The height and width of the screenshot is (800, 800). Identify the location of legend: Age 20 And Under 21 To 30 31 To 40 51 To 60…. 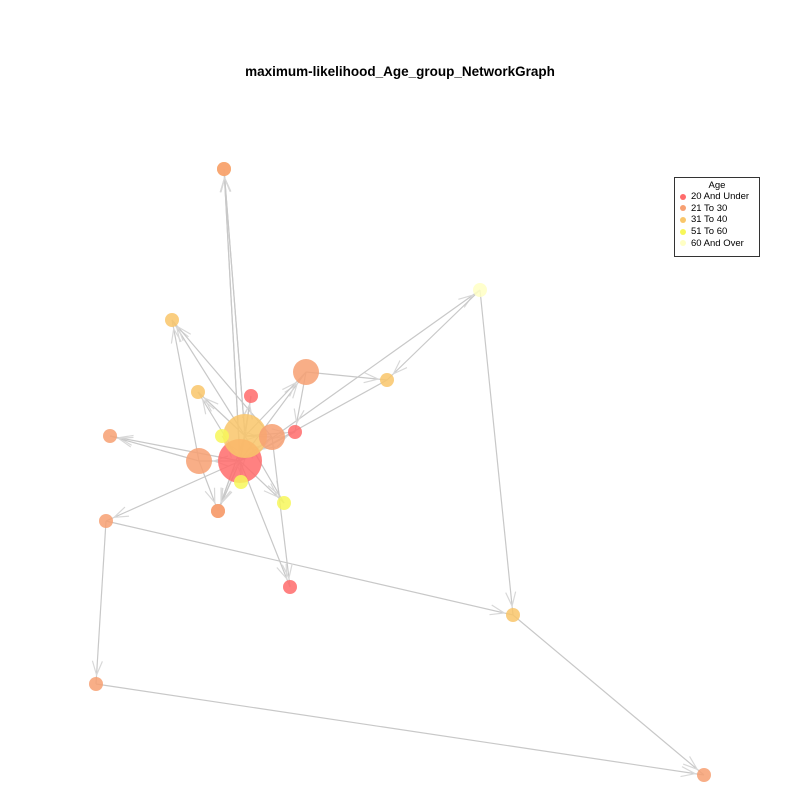
(717, 217).